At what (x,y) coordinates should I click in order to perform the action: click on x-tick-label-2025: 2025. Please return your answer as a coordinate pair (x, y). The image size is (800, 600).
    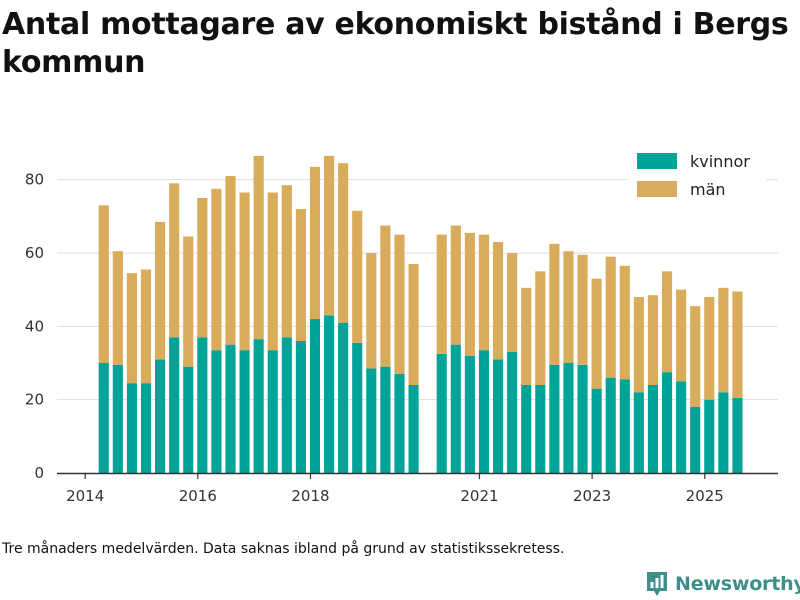
    Looking at the image, I should click on (705, 496).